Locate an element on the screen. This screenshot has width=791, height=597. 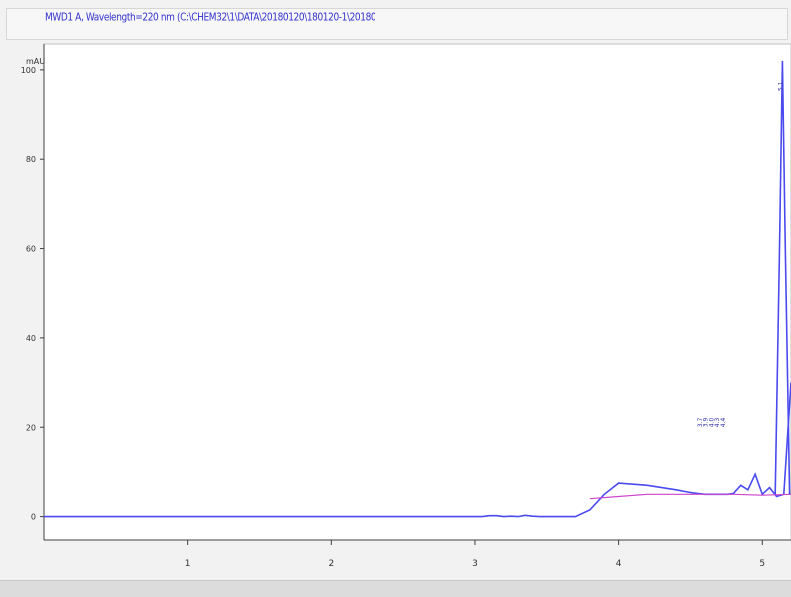
main-peak is located at coordinates (782, 277).